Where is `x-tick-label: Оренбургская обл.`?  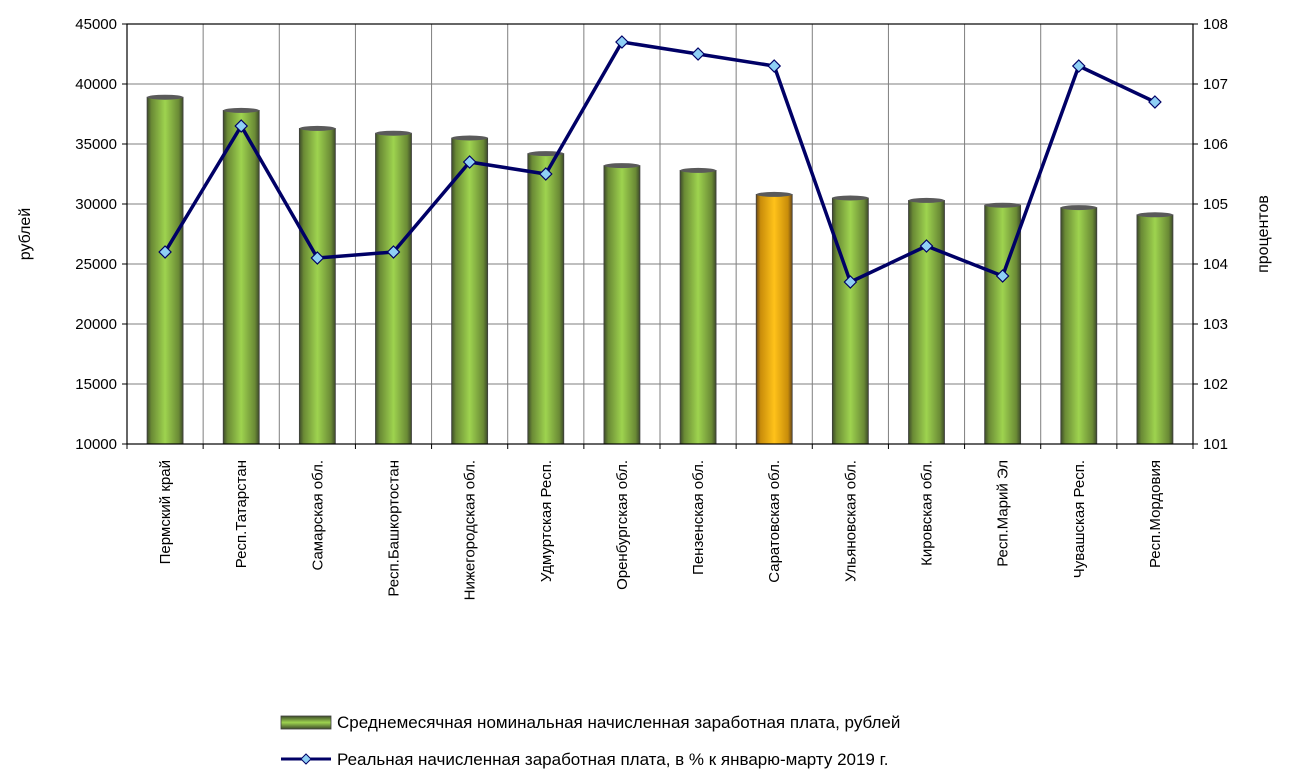
x-tick-label: Оренбургская обл. is located at coordinates (622, 525).